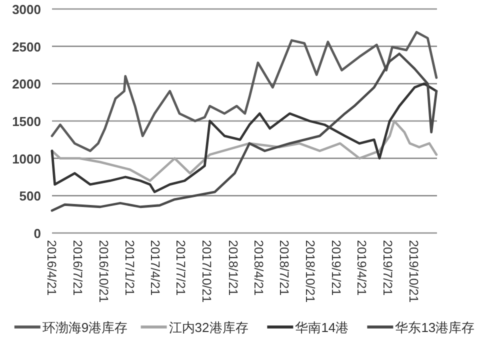  Describe the element at coordinates (26, 121) in the screenshot. I see `y-tick-label: 1500` at that location.